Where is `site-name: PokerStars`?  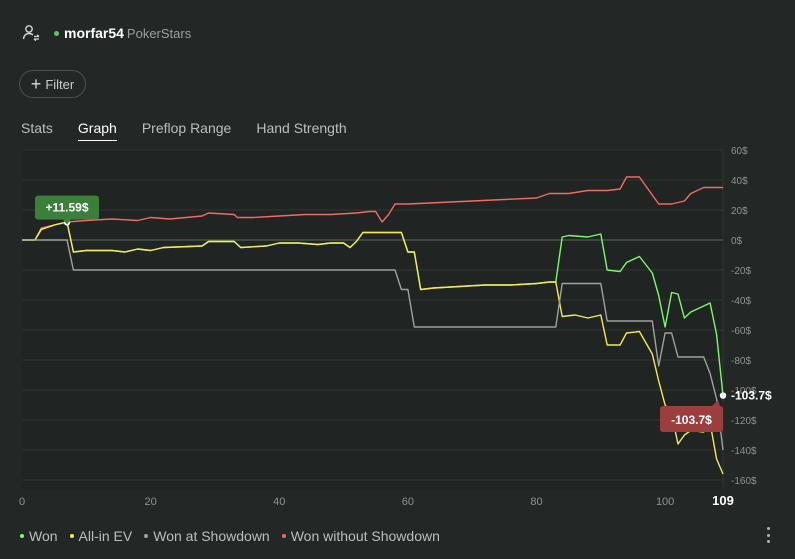
site-name: PokerStars is located at coordinates (159, 33).